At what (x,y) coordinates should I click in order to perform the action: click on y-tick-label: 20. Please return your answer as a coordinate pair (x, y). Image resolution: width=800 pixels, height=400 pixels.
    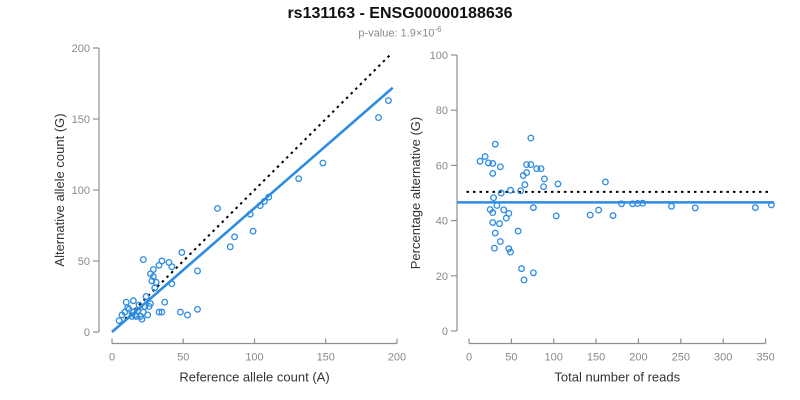
    Looking at the image, I should click on (442, 277).